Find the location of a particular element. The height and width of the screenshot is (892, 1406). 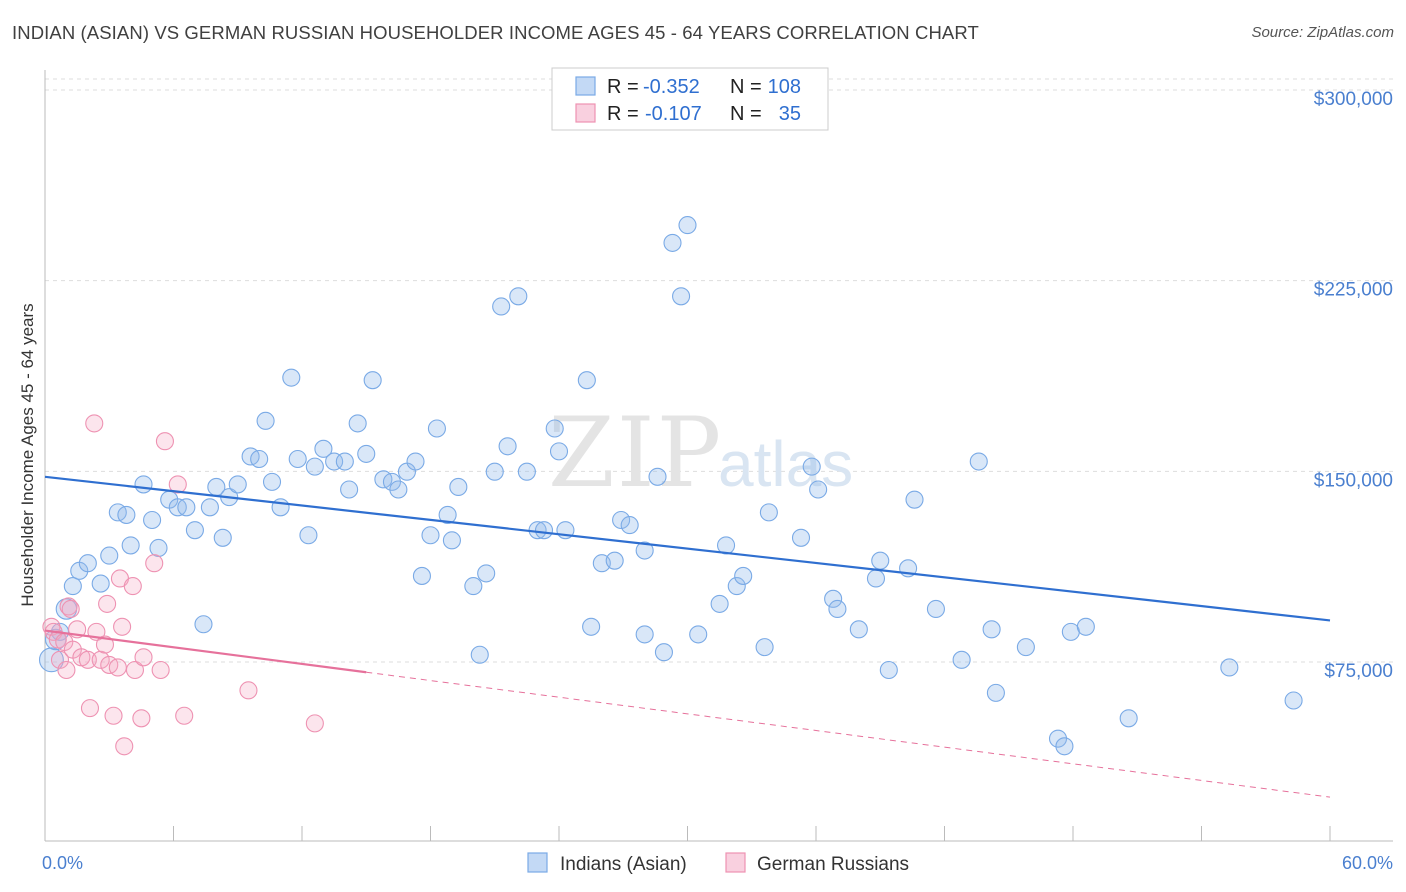

bottom-legend-swatch-blue is located at coordinates (537, 862).